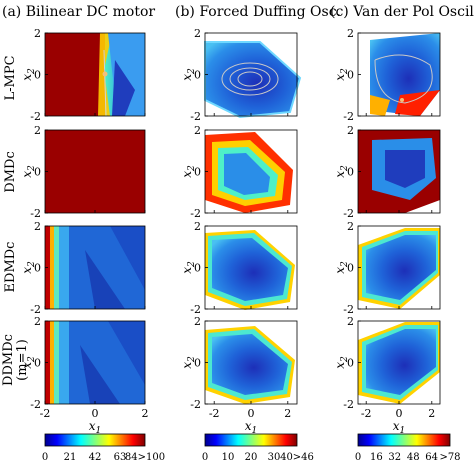 The height and width of the screenshot is (472, 474). Describe the element at coordinates (95, 362) in the screenshot. I see `panel-a-ddmdc` at that location.